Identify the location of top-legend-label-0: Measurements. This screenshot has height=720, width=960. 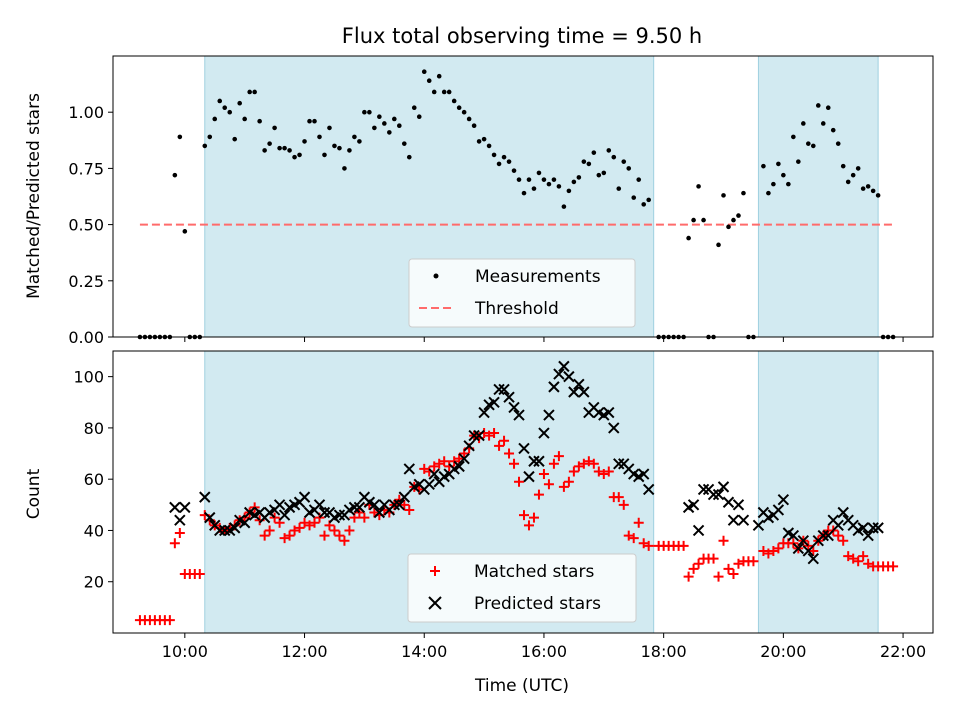
(538, 277).